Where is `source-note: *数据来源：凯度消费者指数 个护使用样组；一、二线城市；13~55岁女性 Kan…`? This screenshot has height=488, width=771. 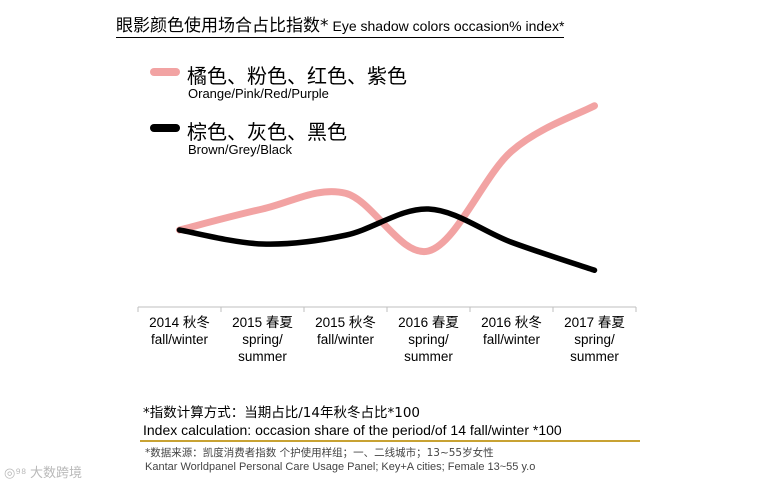
source-note: *数据来源：凯度消费者指数 个护使用样组；一、二线城市；13~55岁女性 Kan… is located at coordinates (340, 460).